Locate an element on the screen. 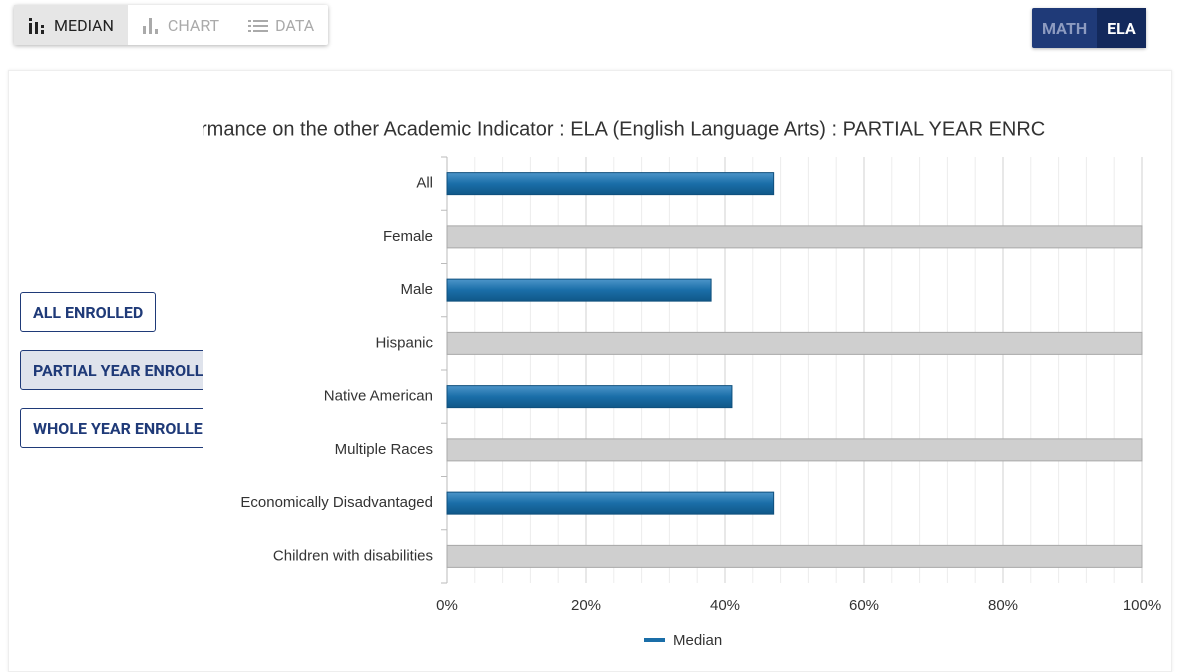  x-tick-label: 80% is located at coordinates (1003, 605).